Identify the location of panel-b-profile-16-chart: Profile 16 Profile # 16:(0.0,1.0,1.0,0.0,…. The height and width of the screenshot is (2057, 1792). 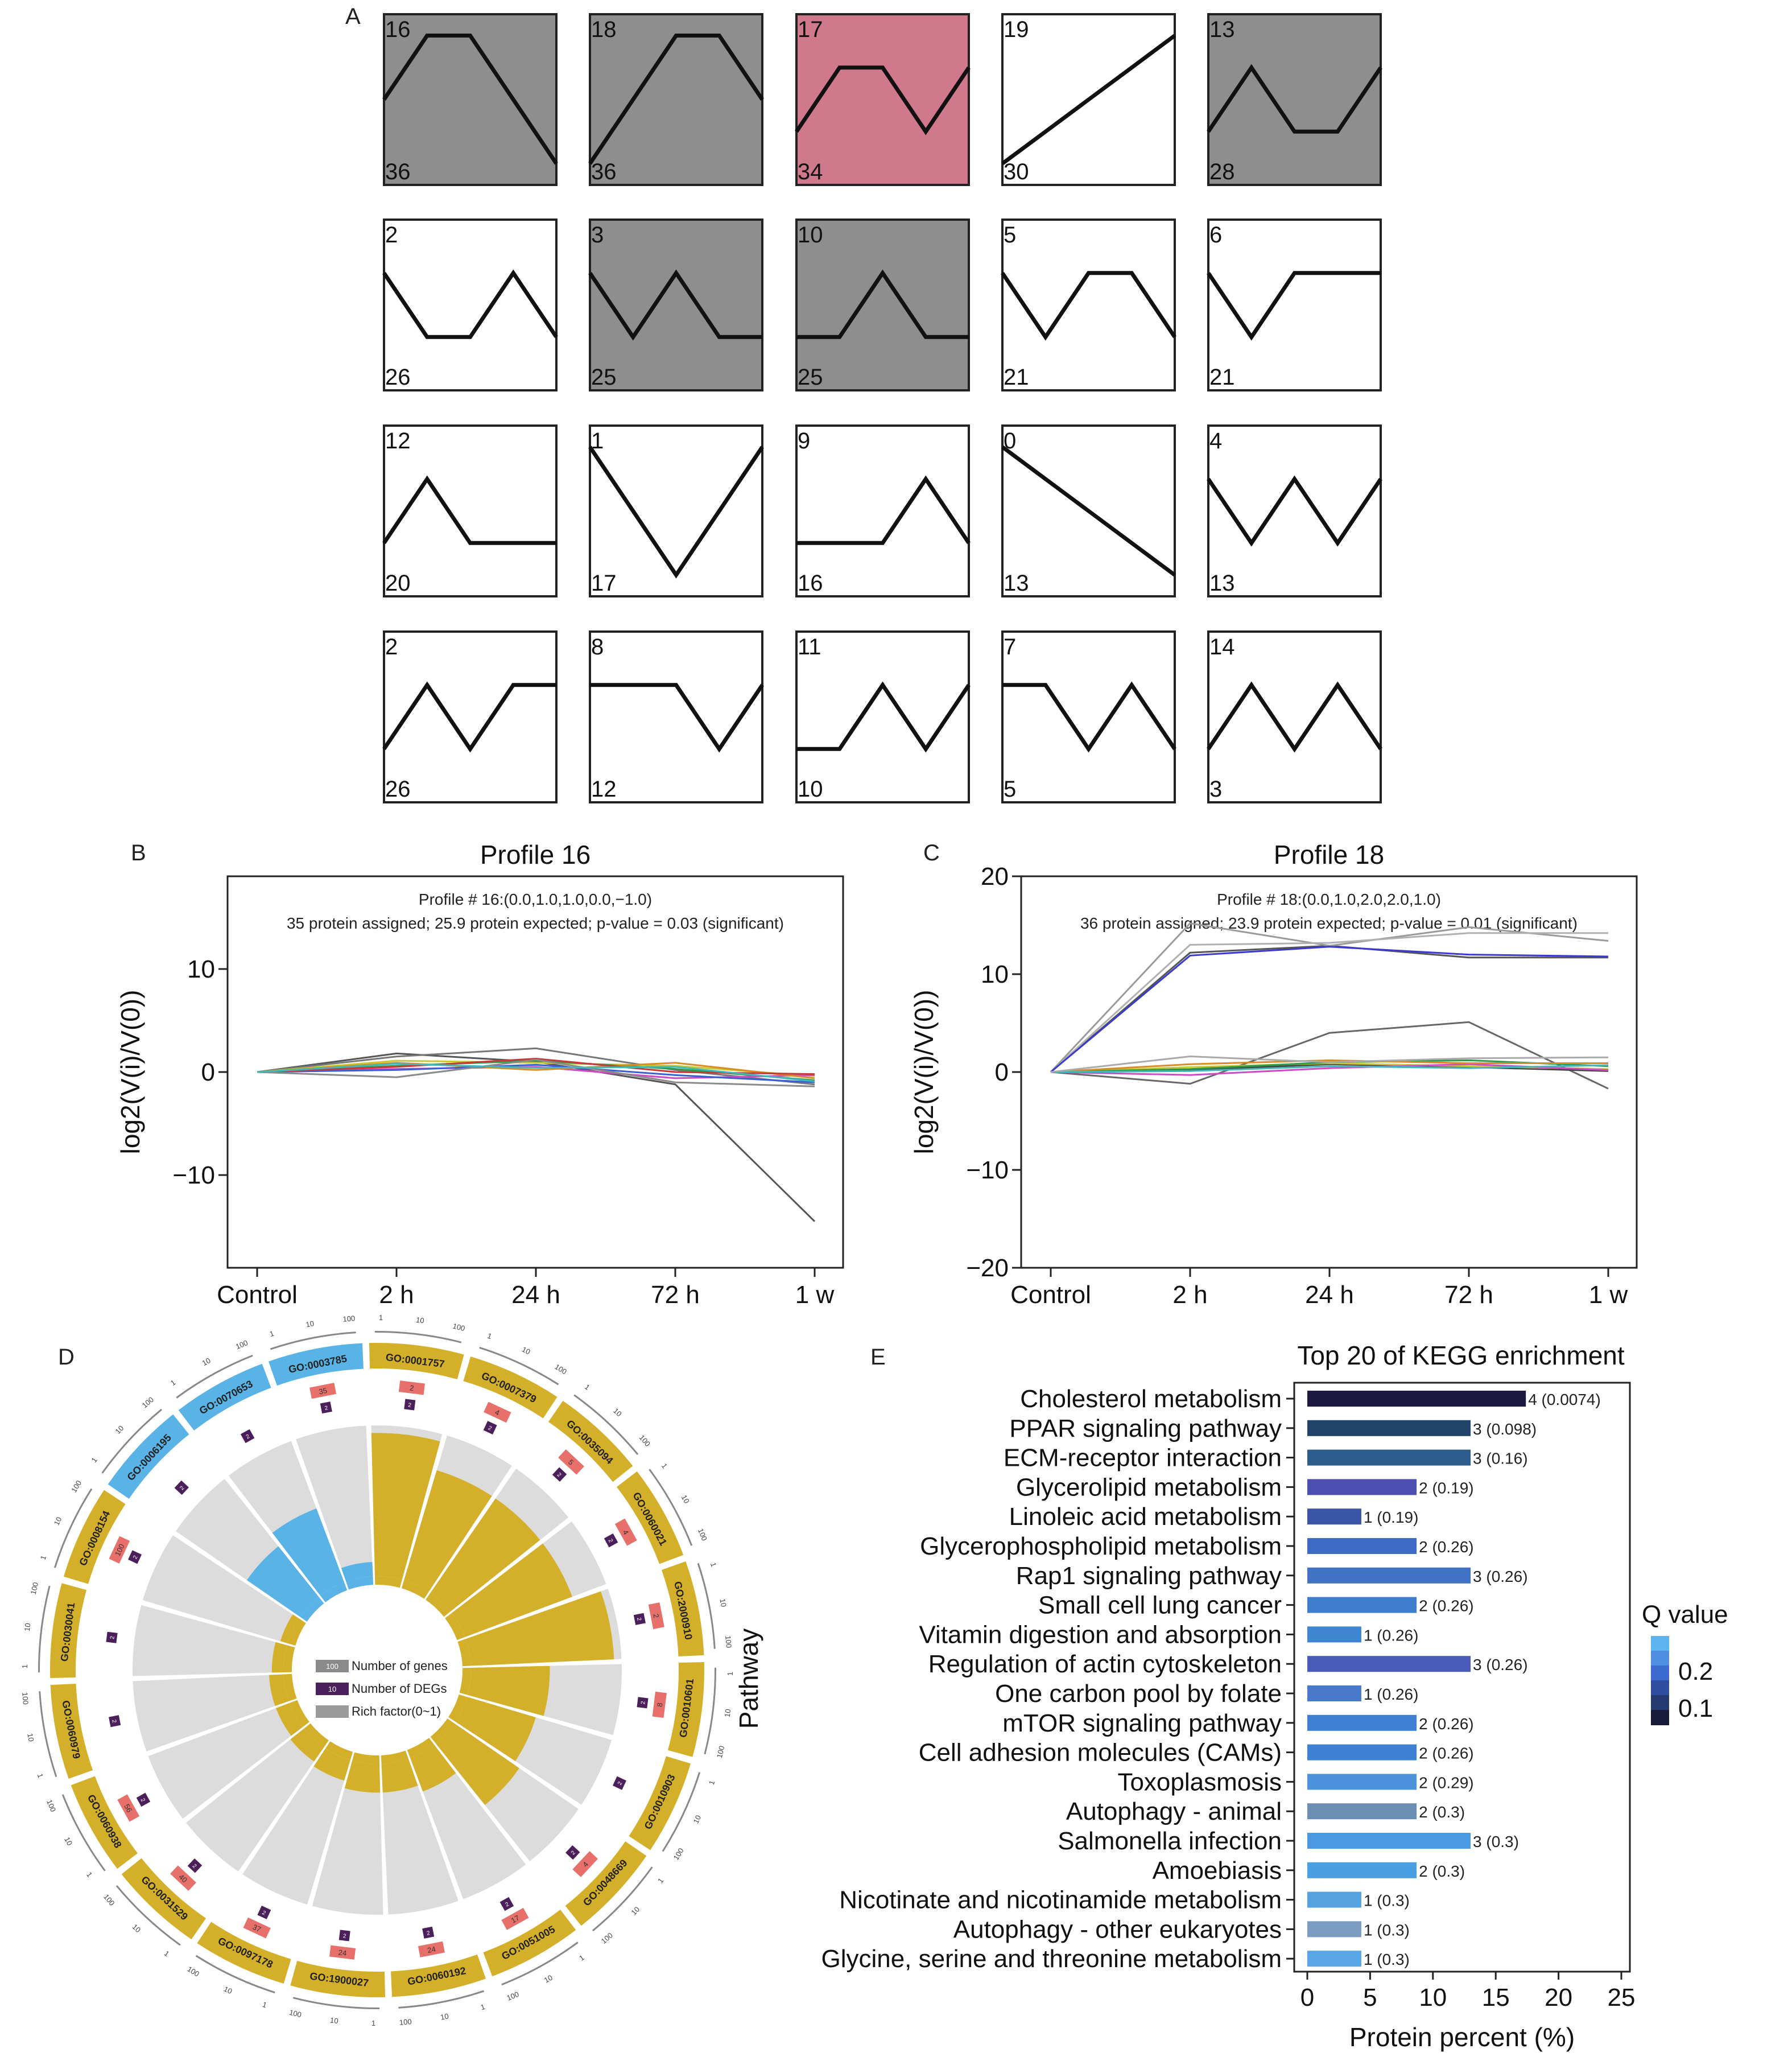
(479, 1074).